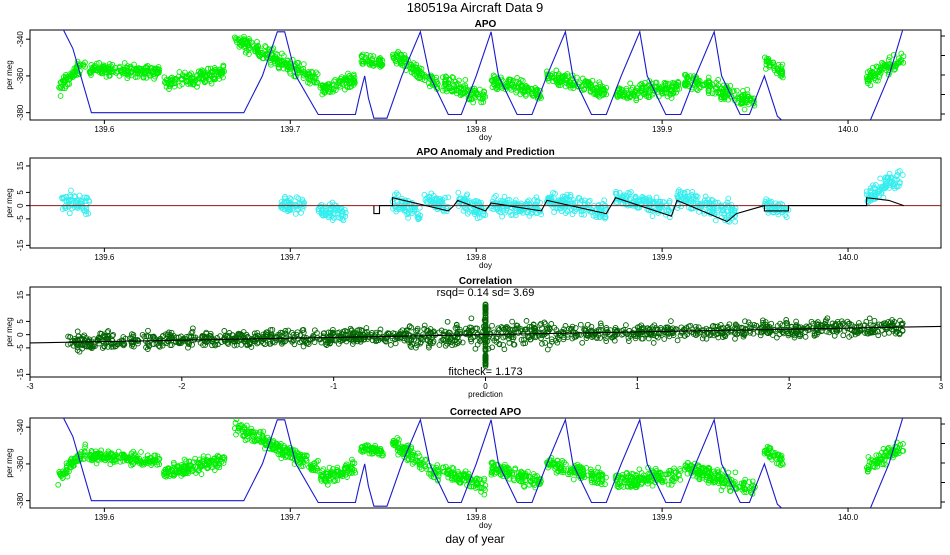 This screenshot has height=555, width=950. Describe the element at coordinates (485, 152) in the screenshot. I see `panel-title: APO Anomaly and Prediction` at that location.